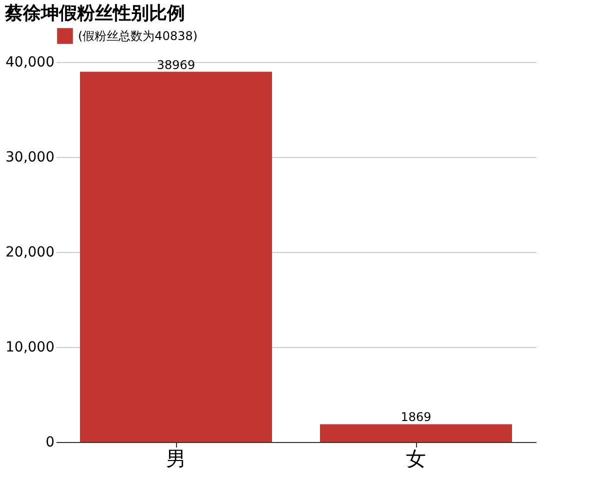 The height and width of the screenshot is (500, 600). Describe the element at coordinates (416, 458) in the screenshot. I see `x-tick-label: 女` at that location.